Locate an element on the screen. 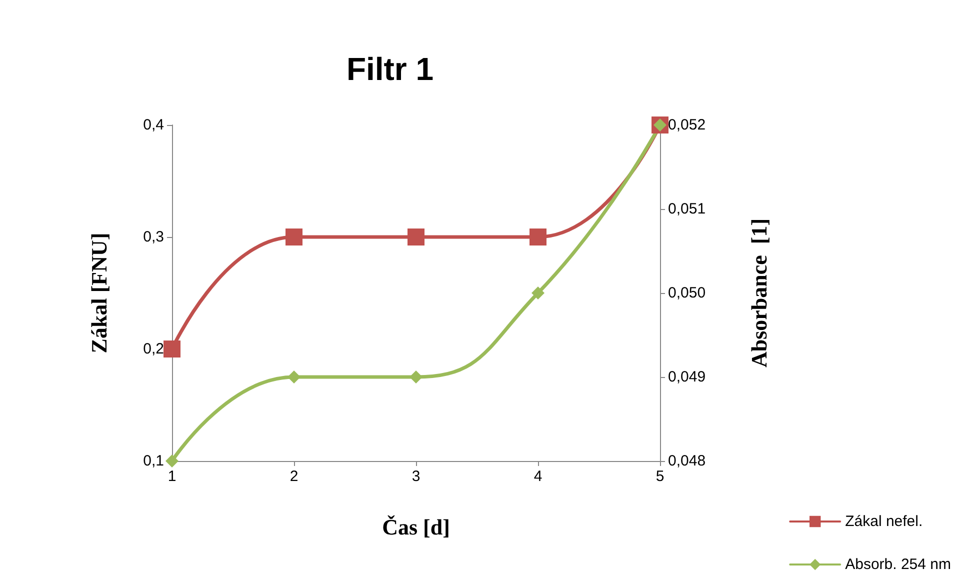 The image size is (960, 581). x-axis-title: Čas [d] is located at coordinates (416, 527).